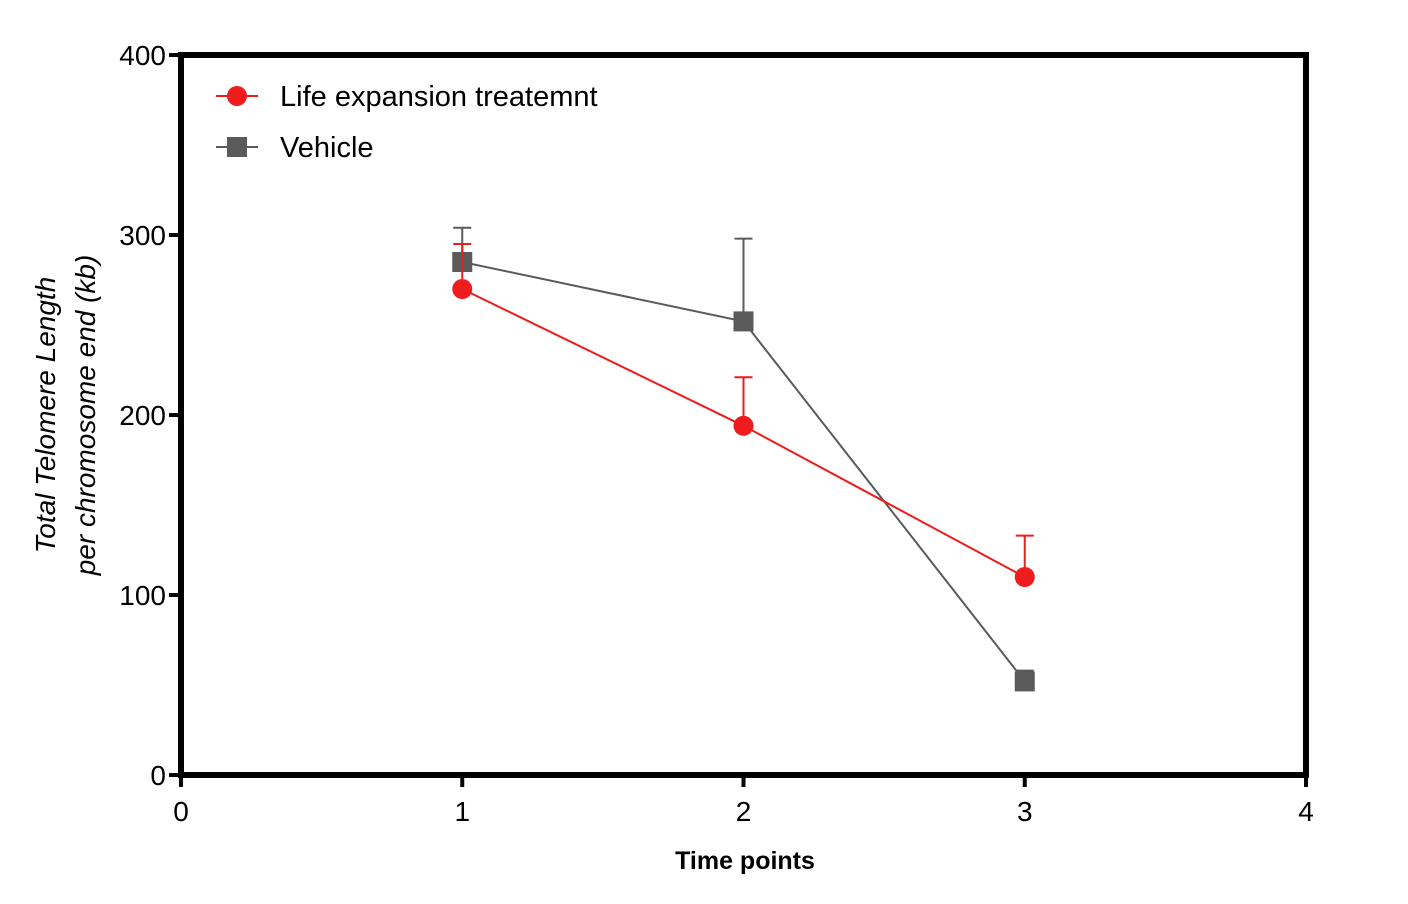 This screenshot has width=1408, height=904. What do you see at coordinates (142, 55) in the screenshot?
I see `y-tick-label: 400` at bounding box center [142, 55].